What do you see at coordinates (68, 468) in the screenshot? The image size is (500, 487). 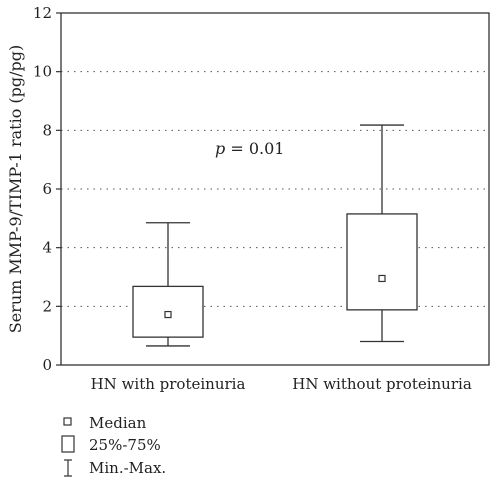 I see `legend-whisker-marker` at bounding box center [68, 468].